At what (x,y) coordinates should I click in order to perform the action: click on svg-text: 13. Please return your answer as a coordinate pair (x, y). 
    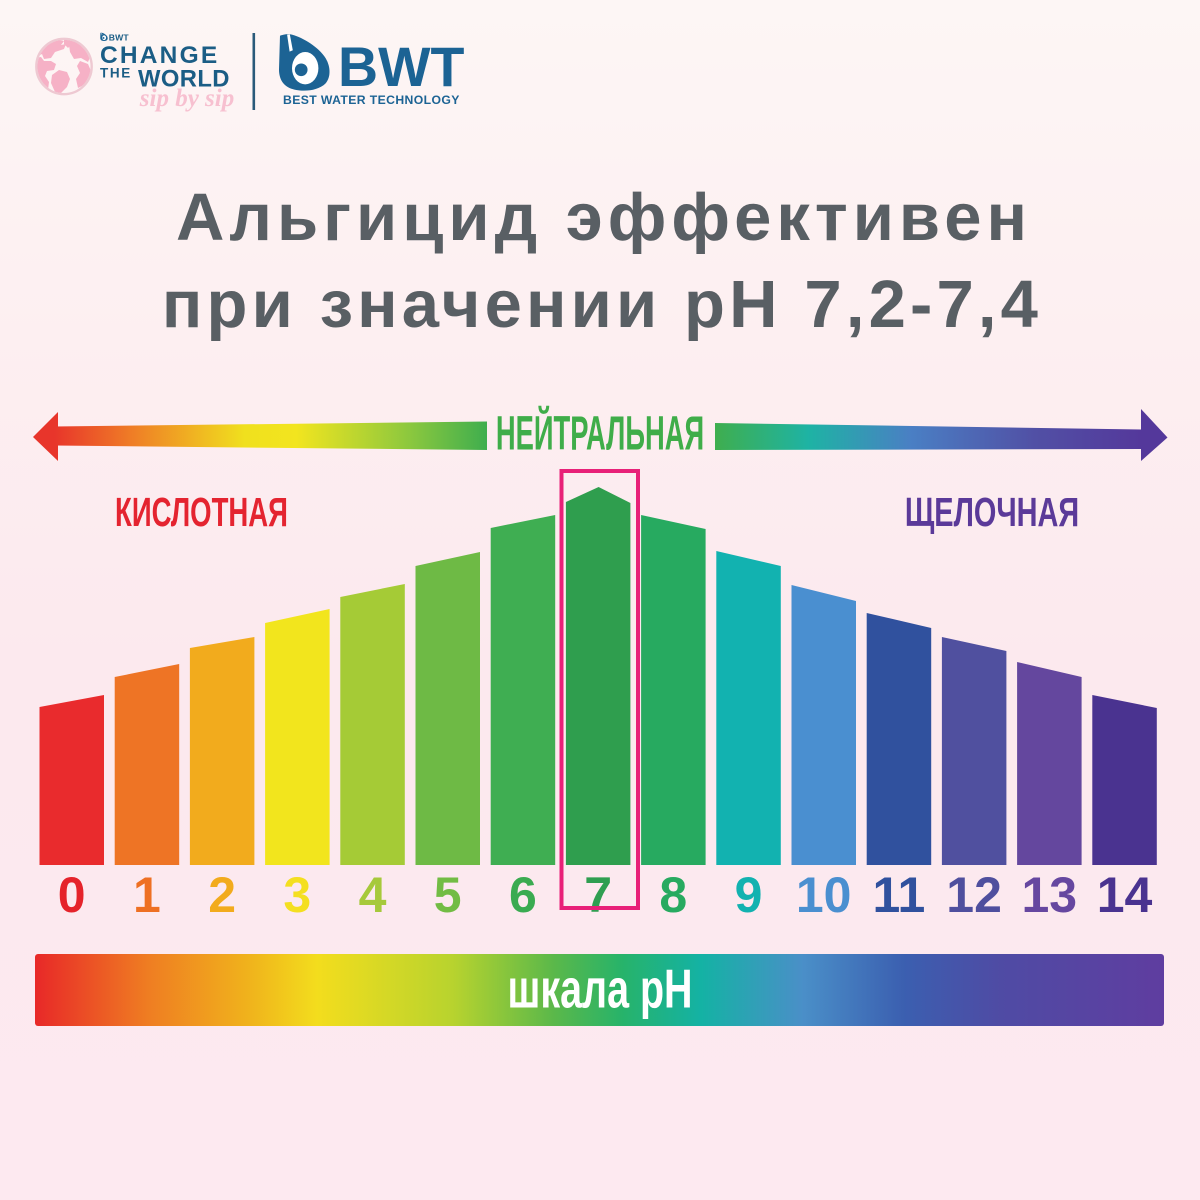
    Looking at the image, I should click on (1049, 895).